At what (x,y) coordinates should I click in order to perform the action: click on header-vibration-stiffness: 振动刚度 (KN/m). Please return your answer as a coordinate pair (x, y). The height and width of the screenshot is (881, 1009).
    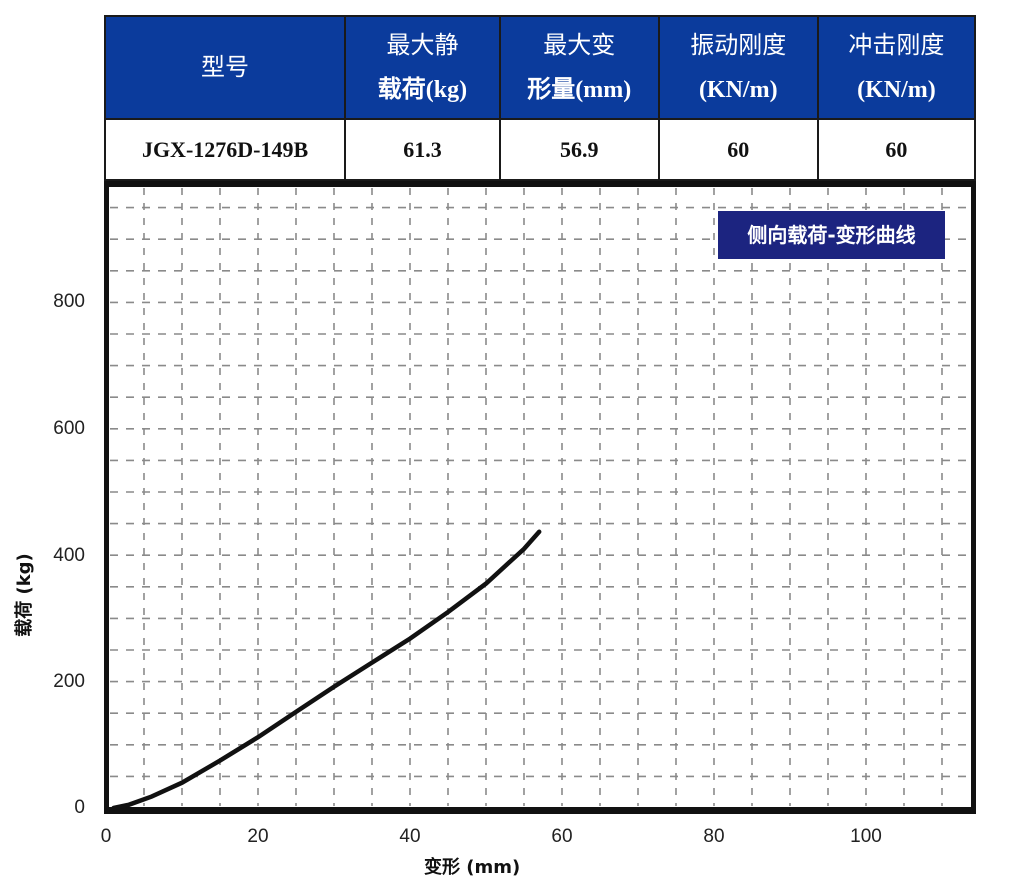
    Looking at the image, I should click on (738, 67).